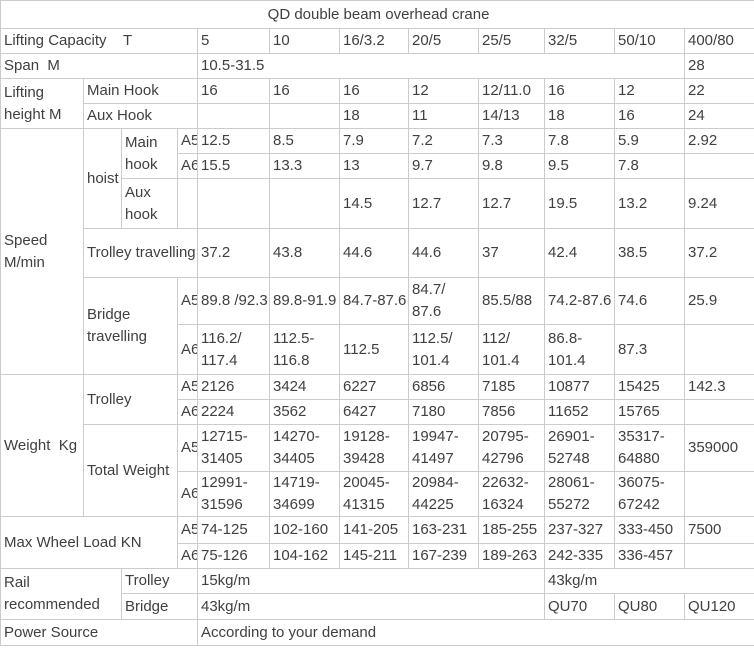 The height and width of the screenshot is (652, 754). I want to click on label-bridge-travelling: Bridge travelling, so click(130, 326).